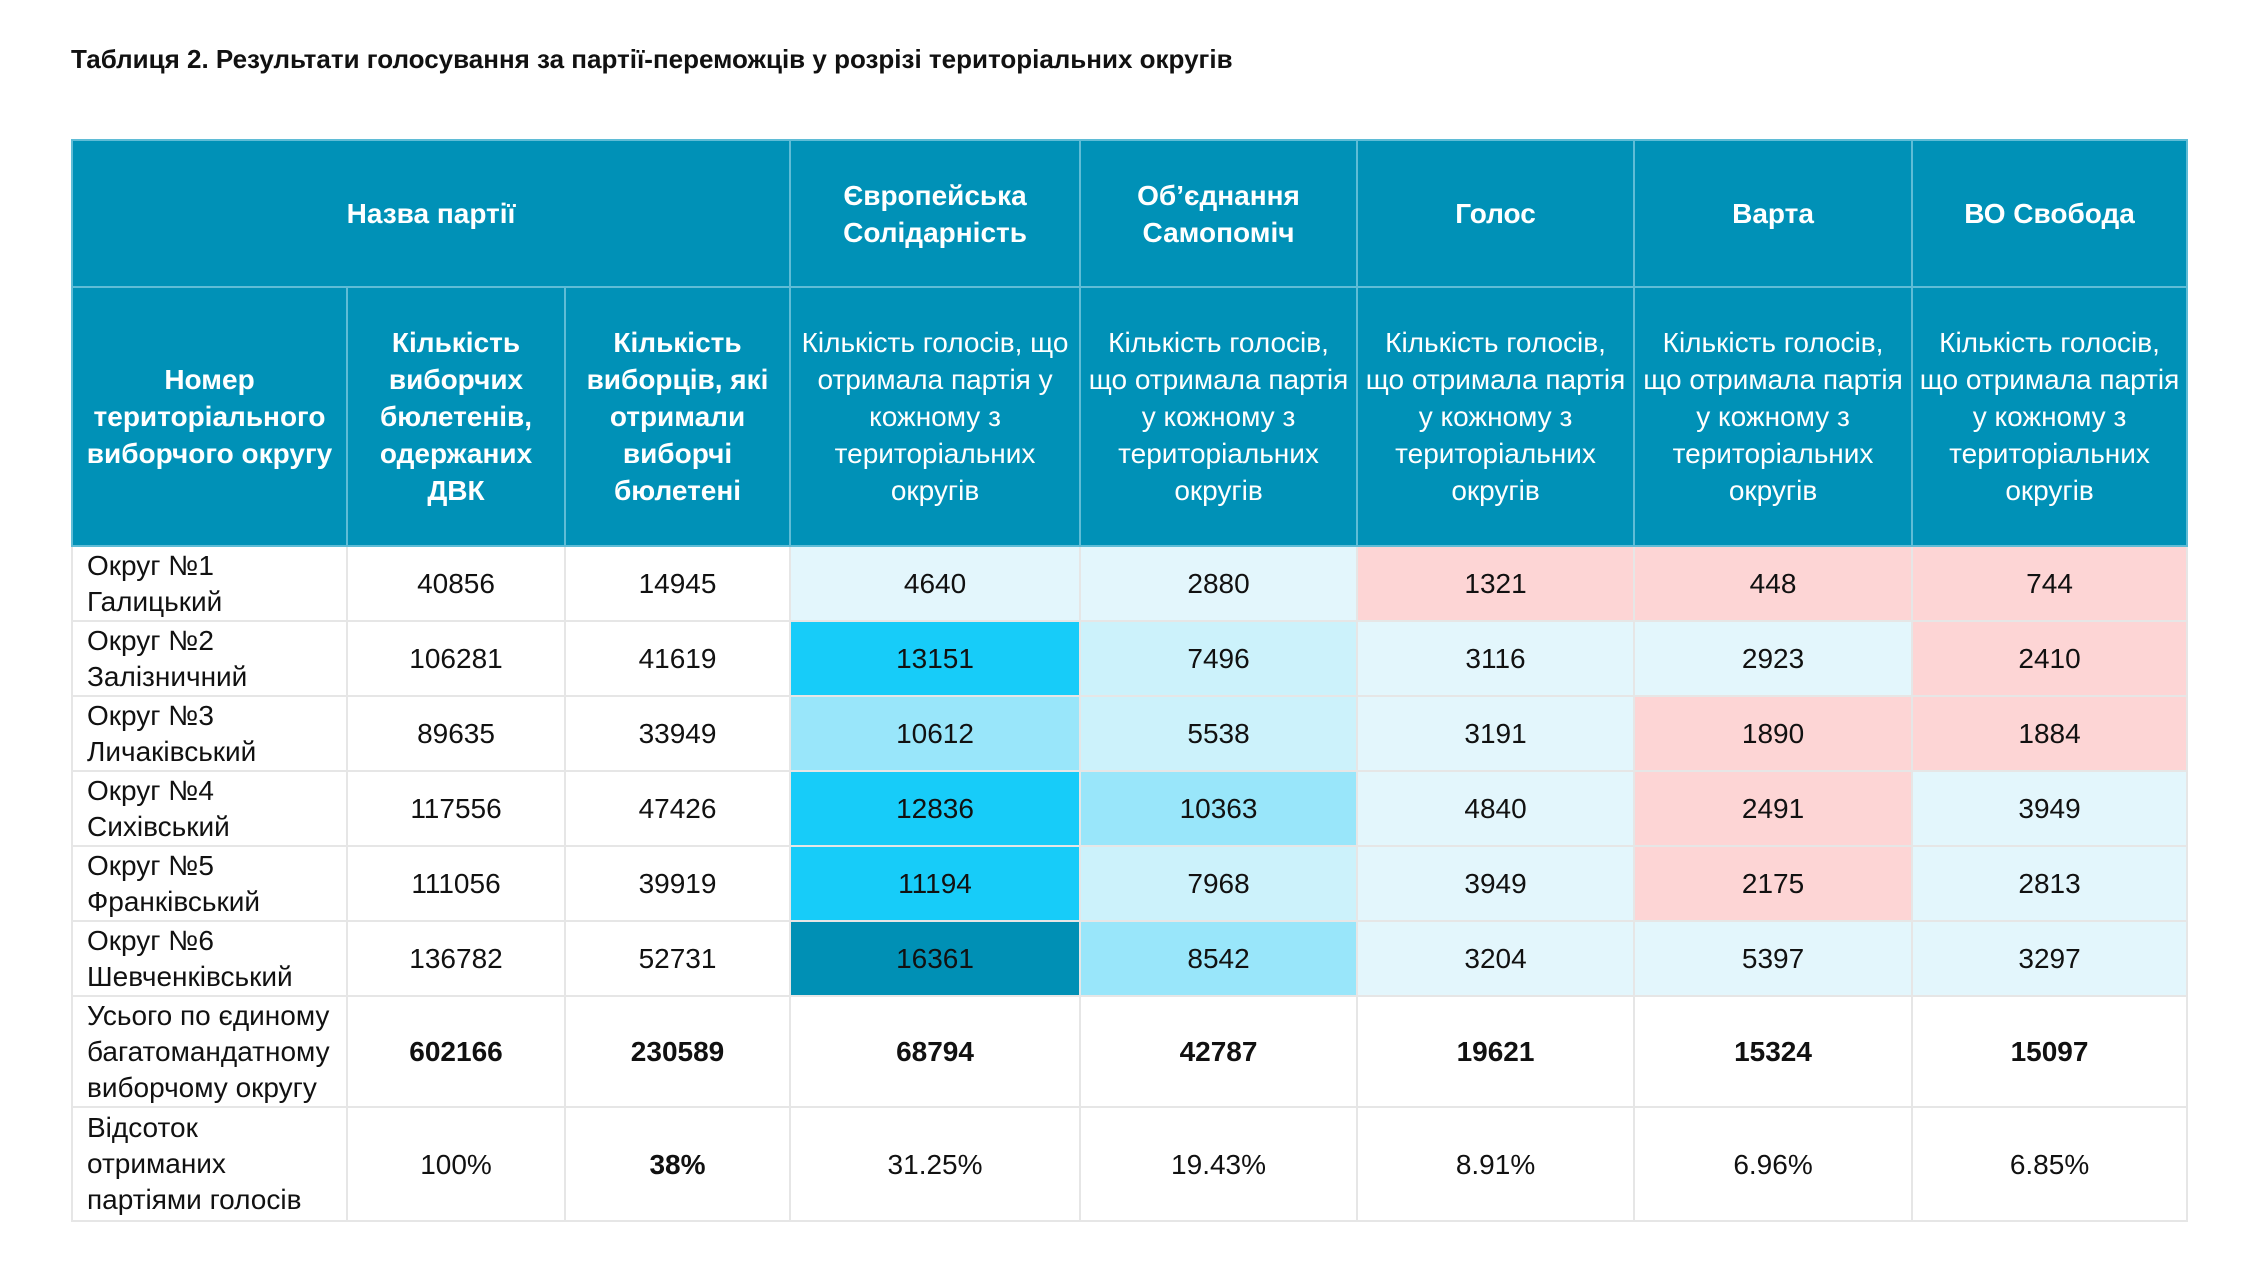  Describe the element at coordinates (1496, 213) in the screenshot. I see `party-header: Голос` at that location.